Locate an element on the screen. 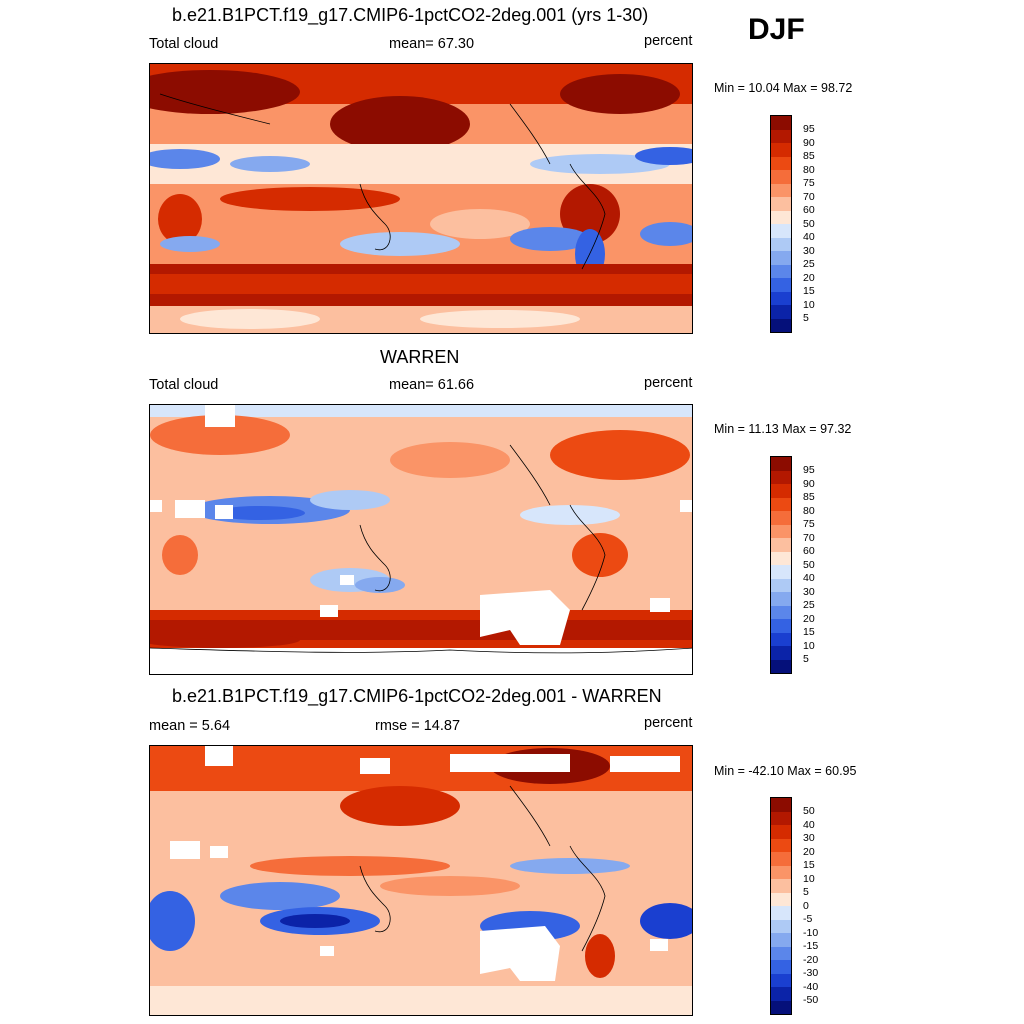 The width and height of the screenshot is (1024, 1024). colorbar-2-label: 70 is located at coordinates (809, 537).